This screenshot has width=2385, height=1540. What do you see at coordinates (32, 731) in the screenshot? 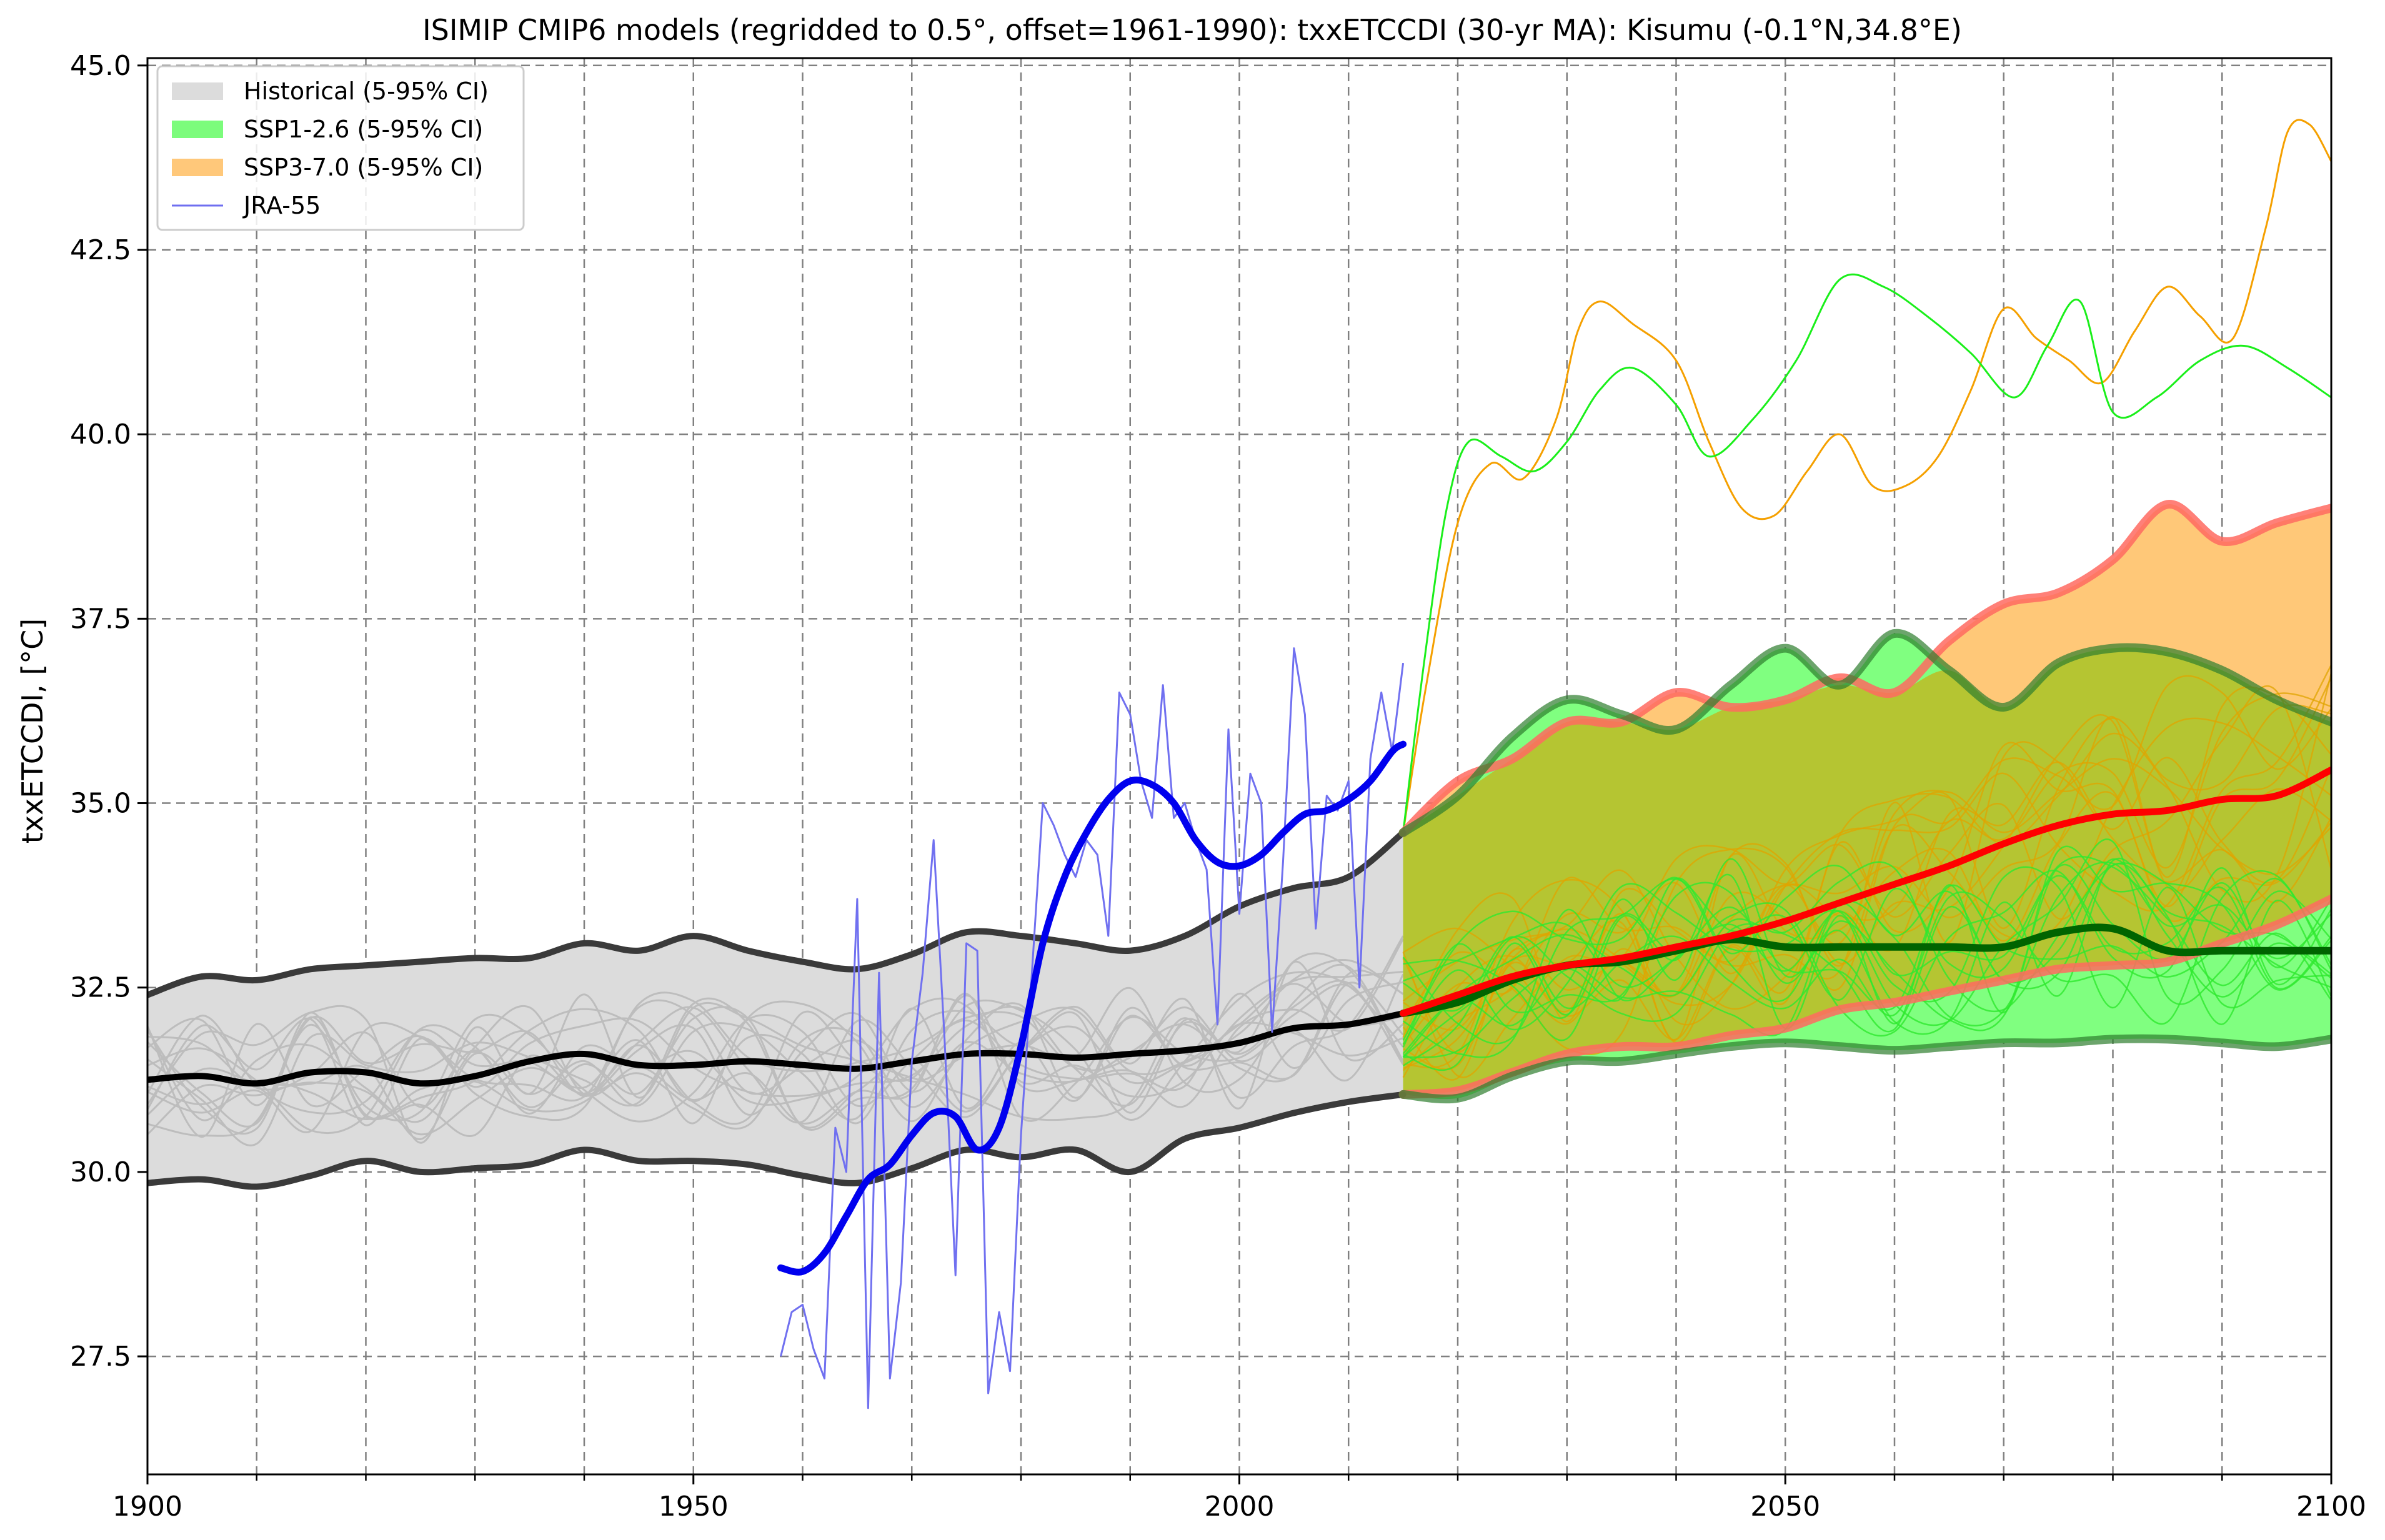
I see `y-axis-label: txxETCCDI, [°C]` at bounding box center [32, 731].